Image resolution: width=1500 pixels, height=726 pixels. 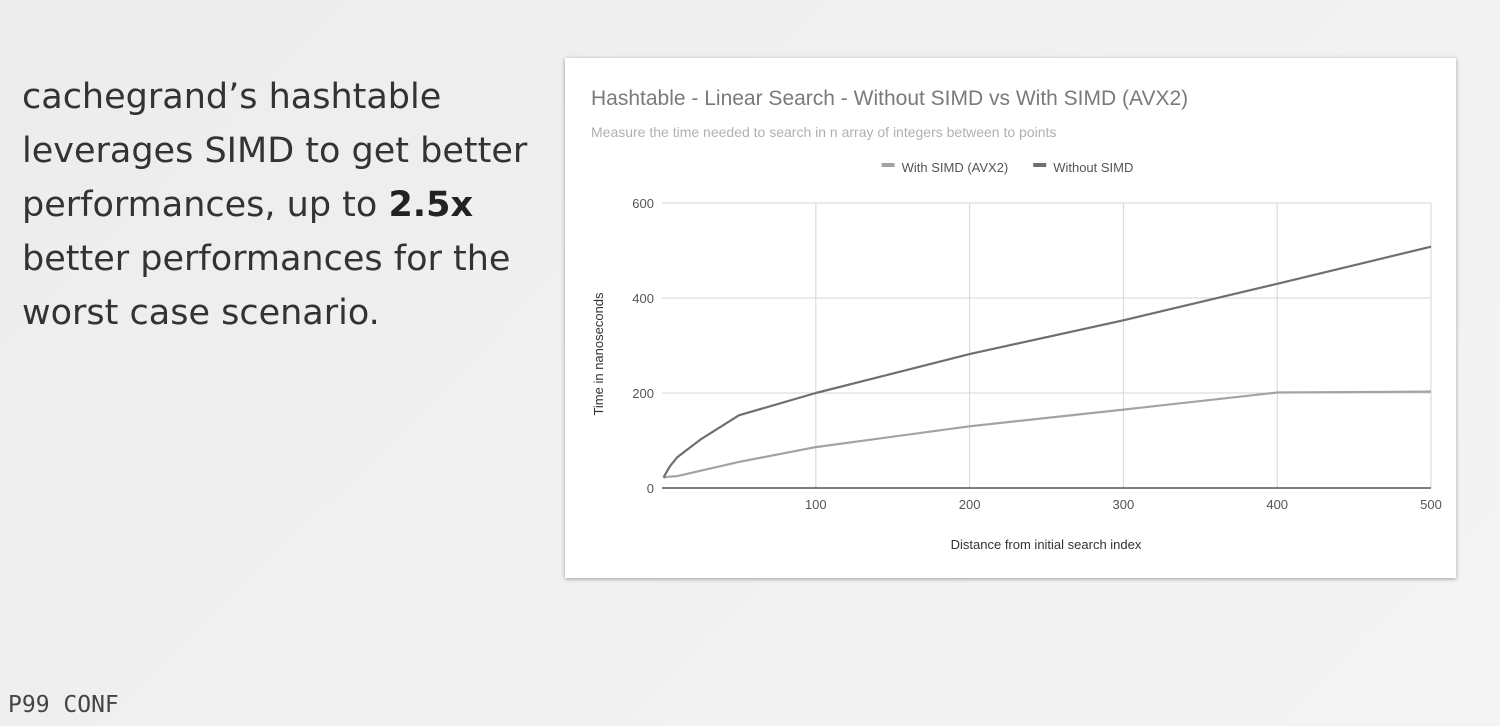 I want to click on x-tick-label: 100, so click(x=816, y=504).